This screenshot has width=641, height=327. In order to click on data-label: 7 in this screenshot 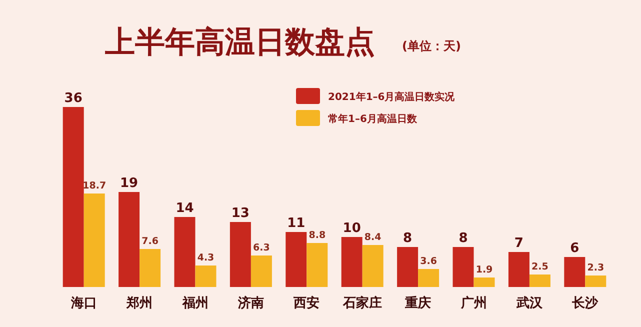, I will do `click(519, 243)`.